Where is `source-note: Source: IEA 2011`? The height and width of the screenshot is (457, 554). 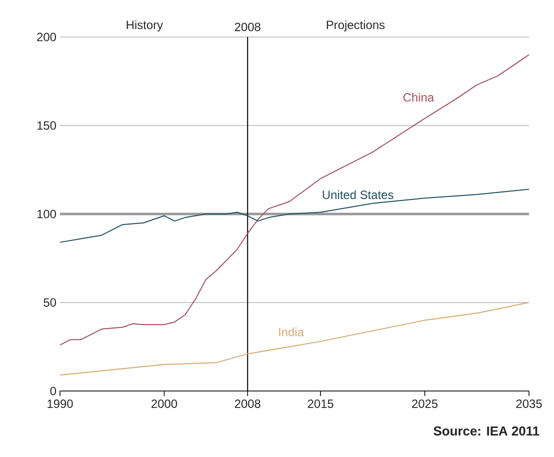
source-note: Source: IEA 2011 is located at coordinates (487, 431).